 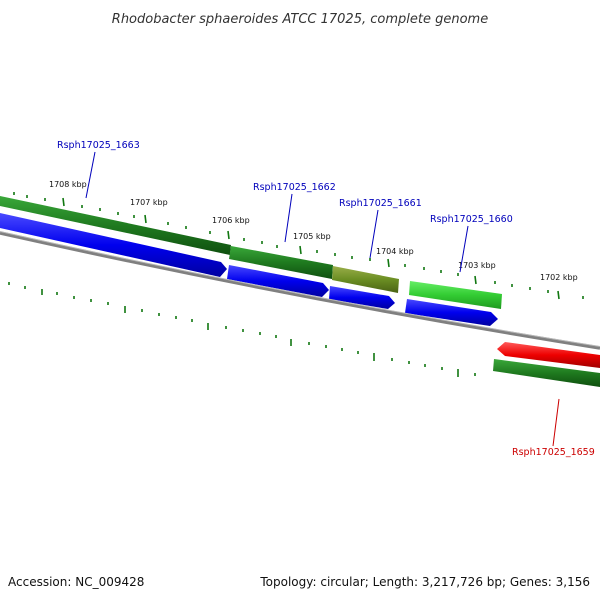 What do you see at coordinates (559, 277) in the screenshot?
I see `scale-label: 1702 kbp` at bounding box center [559, 277].